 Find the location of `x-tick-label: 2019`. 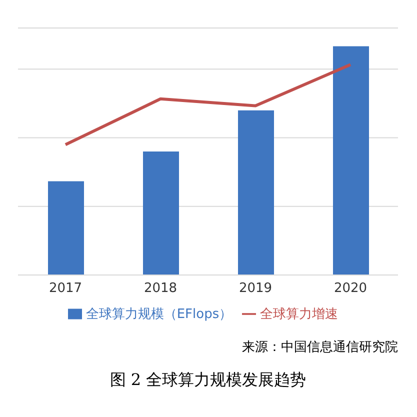

x-tick-label: 2019 is located at coordinates (255, 288).